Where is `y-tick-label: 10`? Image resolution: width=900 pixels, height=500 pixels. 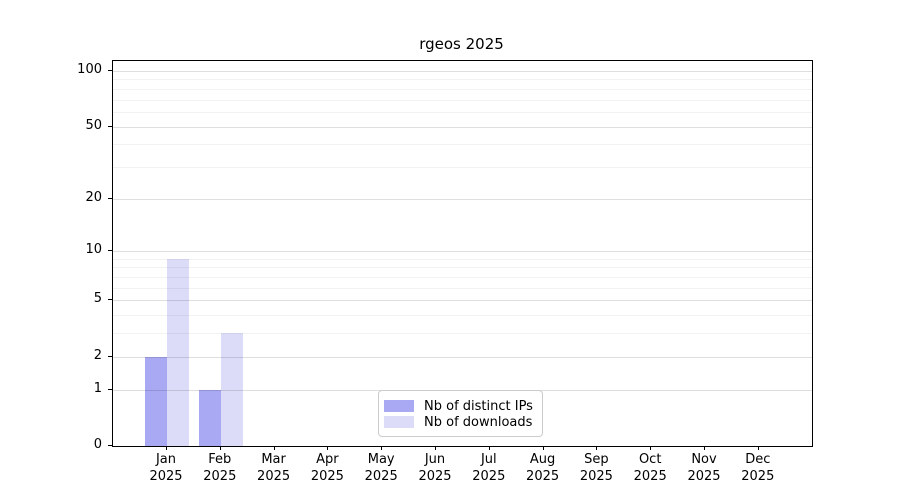
y-tick-label: 10 is located at coordinates (93, 250).